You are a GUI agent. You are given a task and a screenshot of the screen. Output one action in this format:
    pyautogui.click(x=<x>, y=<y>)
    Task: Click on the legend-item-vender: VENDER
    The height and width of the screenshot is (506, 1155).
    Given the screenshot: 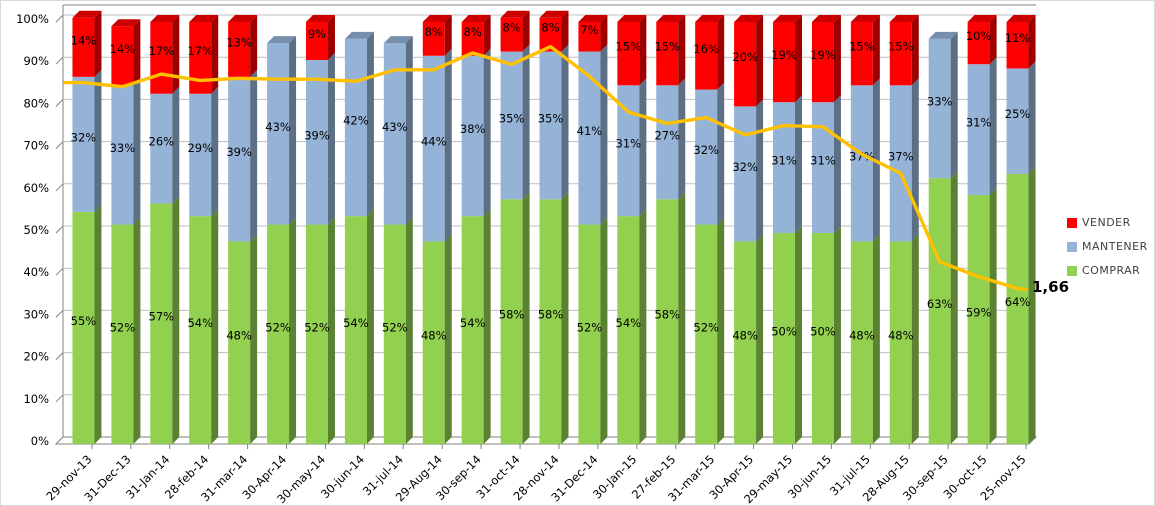 What is the action you would take?
    pyautogui.click(x=1107, y=222)
    